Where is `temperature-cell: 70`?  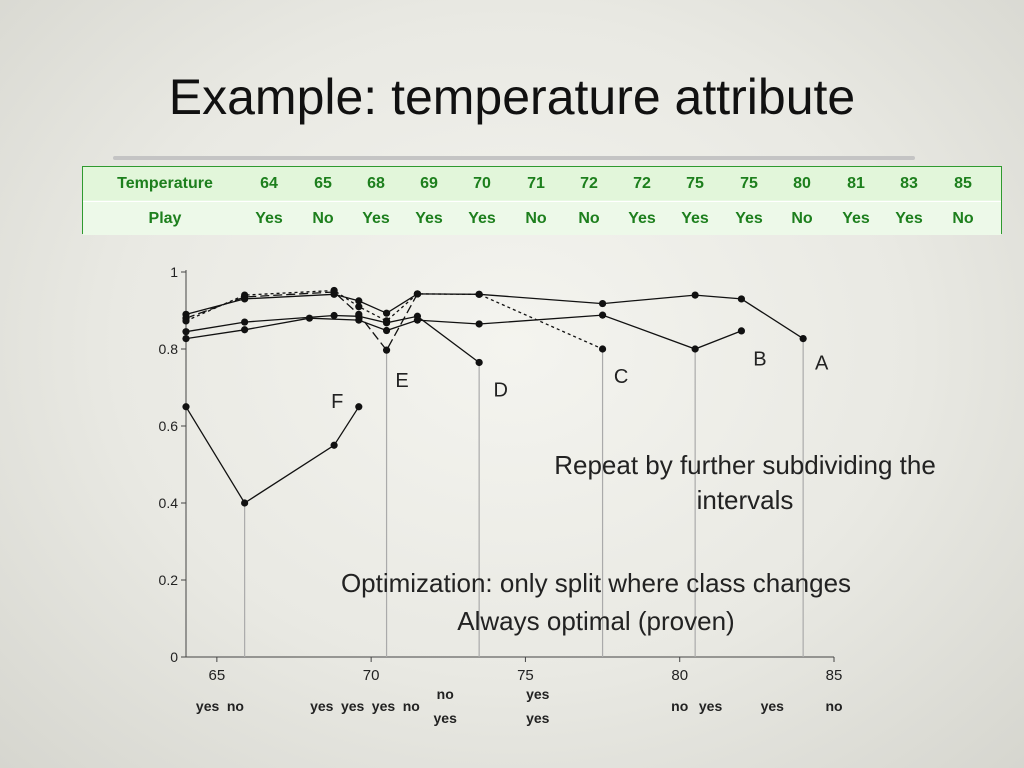 temperature-cell: 70 is located at coordinates (482, 183).